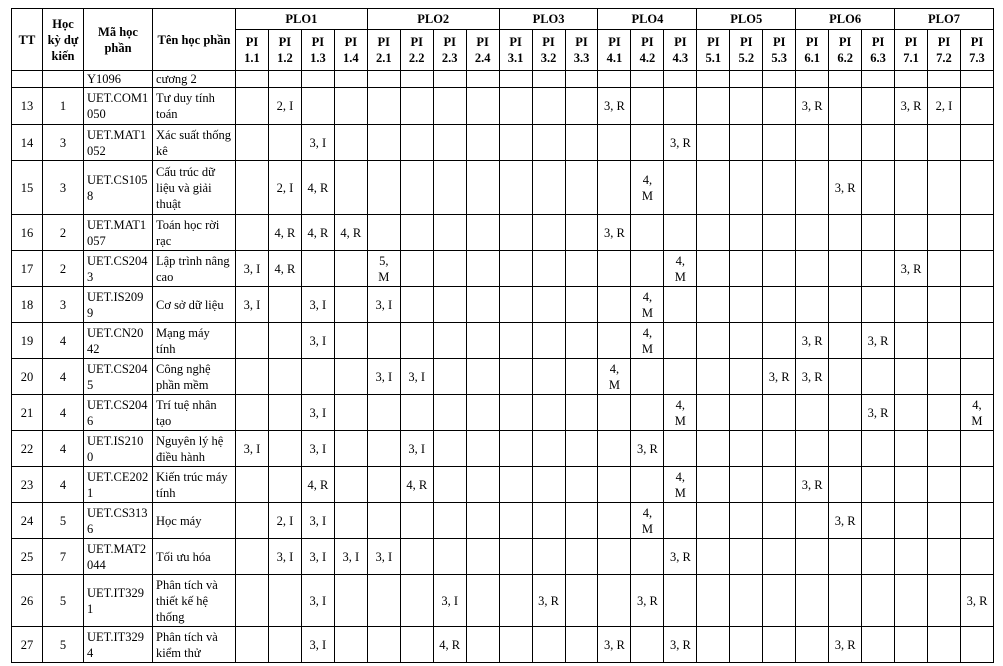 The width and height of the screenshot is (1003, 666). What do you see at coordinates (194, 304) in the screenshot?
I see `cell-name: Cơ sở dữ liệu` at bounding box center [194, 304].